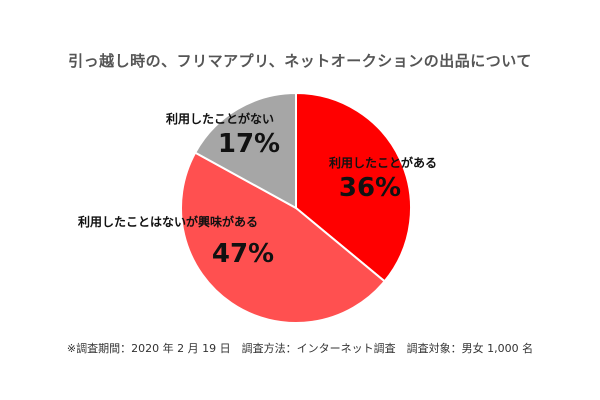 Image resolution: width=600 pixels, height=400 pixels. Describe the element at coordinates (243, 254) in the screenshot. I see `slice-interested-percent: 47%` at that location.